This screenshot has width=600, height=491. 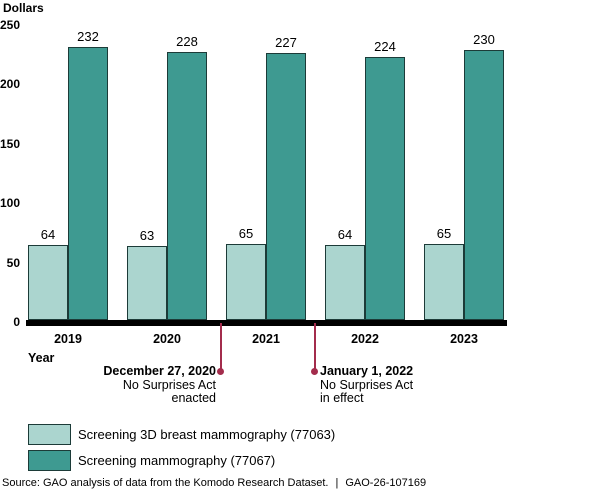 What do you see at coordinates (314, 371) in the screenshot?
I see `annotation-dot-in-effect` at bounding box center [314, 371].